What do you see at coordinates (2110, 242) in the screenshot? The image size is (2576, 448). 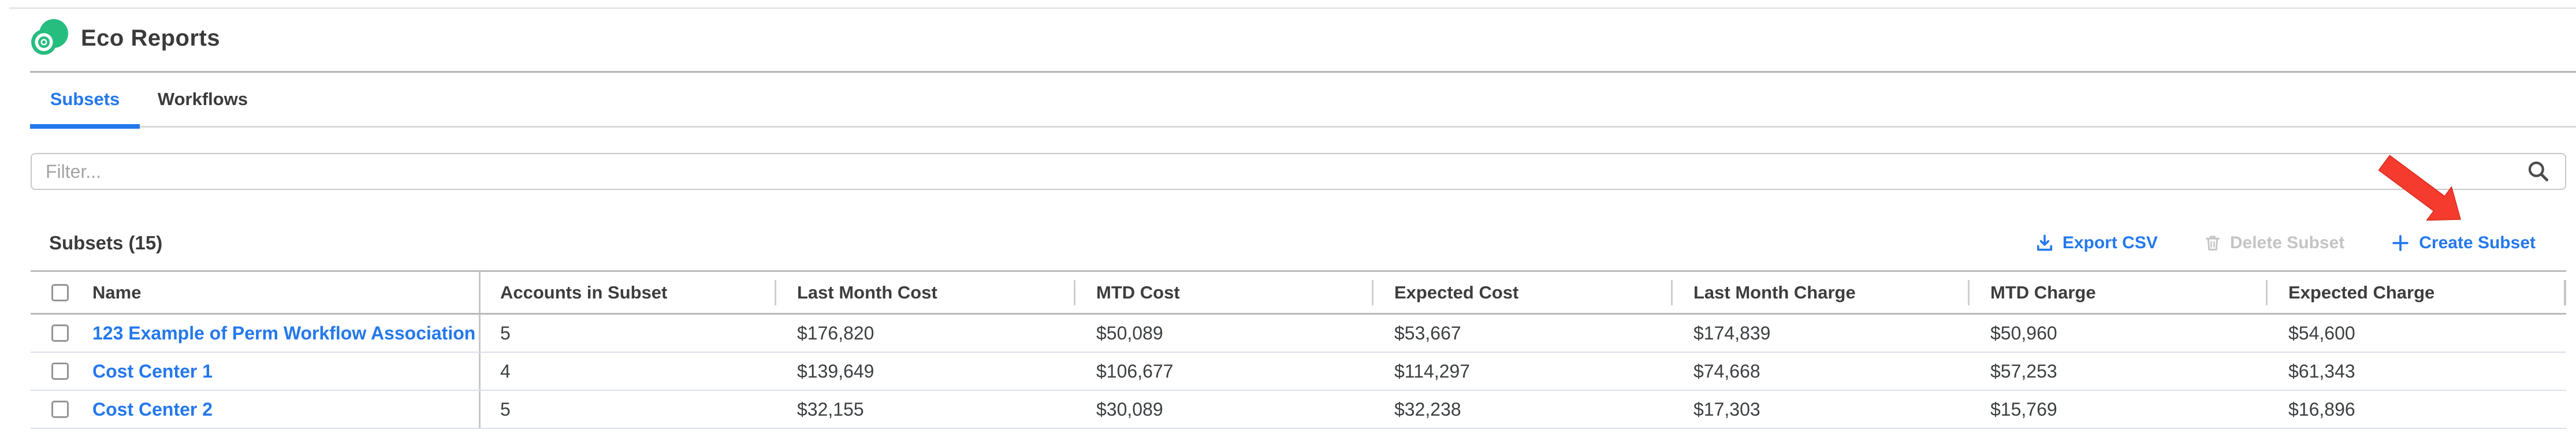 I see `export-csv-label: Export CSV` at bounding box center [2110, 242].